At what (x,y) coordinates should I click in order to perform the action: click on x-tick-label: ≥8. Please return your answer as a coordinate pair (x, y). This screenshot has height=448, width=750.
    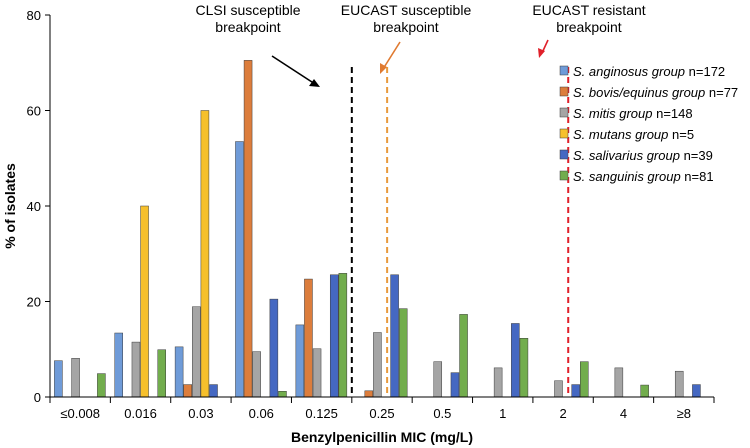
    Looking at the image, I should click on (684, 413).